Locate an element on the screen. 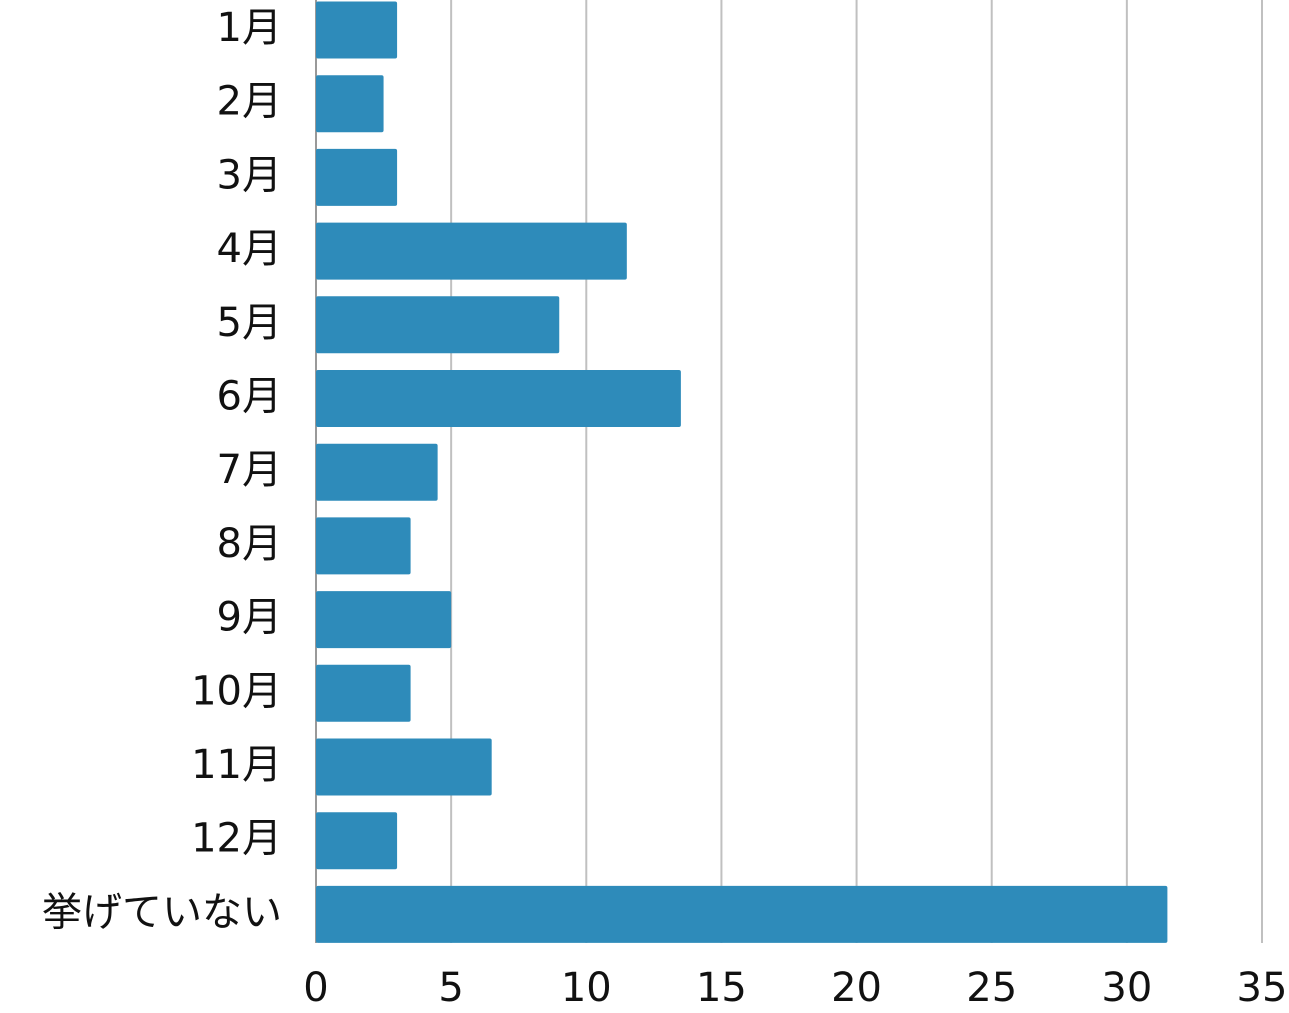  y-tick-label: 6月 is located at coordinates (249, 397).